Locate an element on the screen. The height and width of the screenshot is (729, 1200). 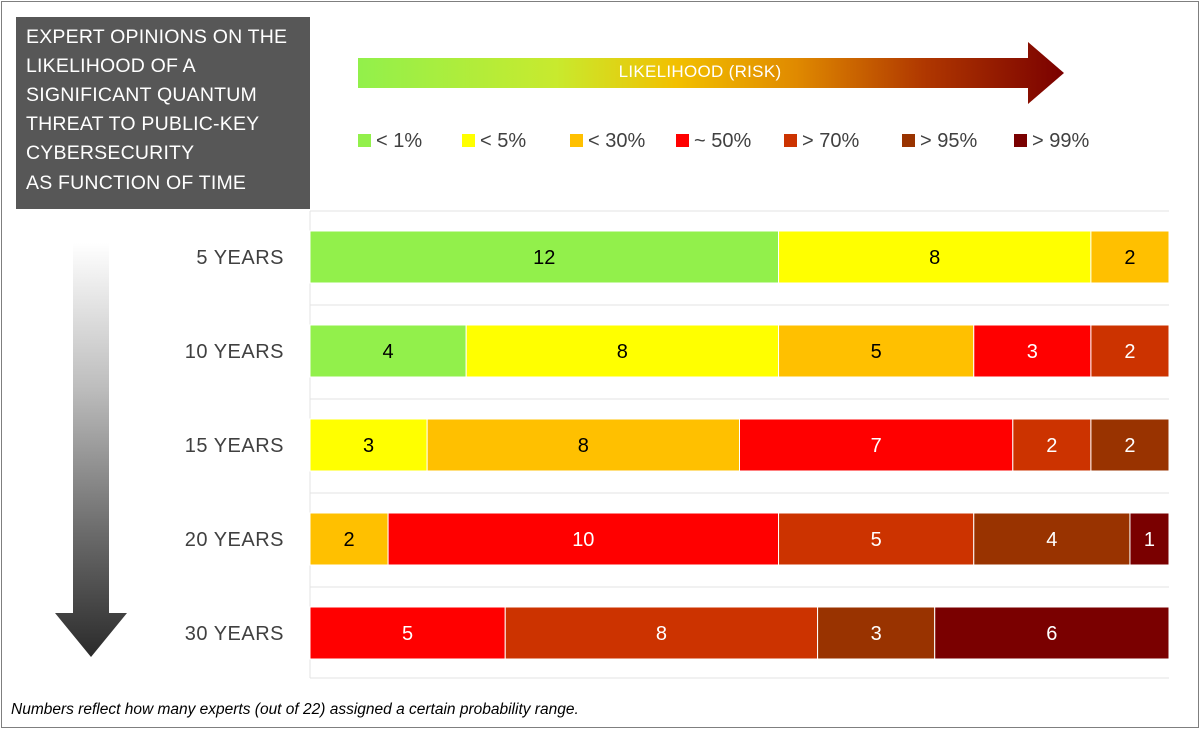
category-label: 5 YEARS is located at coordinates (240, 258).